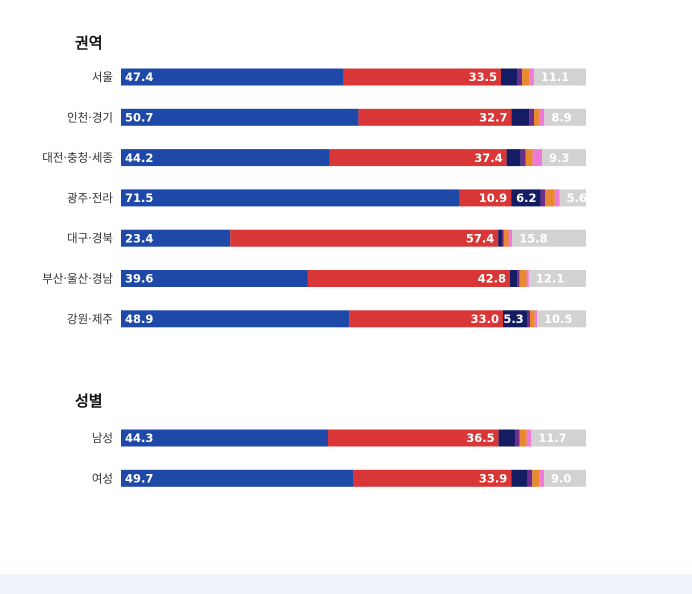 This screenshot has width=692, height=594. What do you see at coordinates (493, 479) in the screenshot?
I see `value-label: 33.9` at bounding box center [493, 479].